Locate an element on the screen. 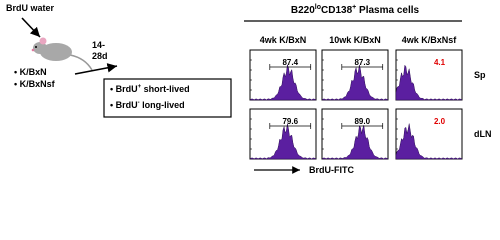  gate-value: 87.3 is located at coordinates (362, 62).